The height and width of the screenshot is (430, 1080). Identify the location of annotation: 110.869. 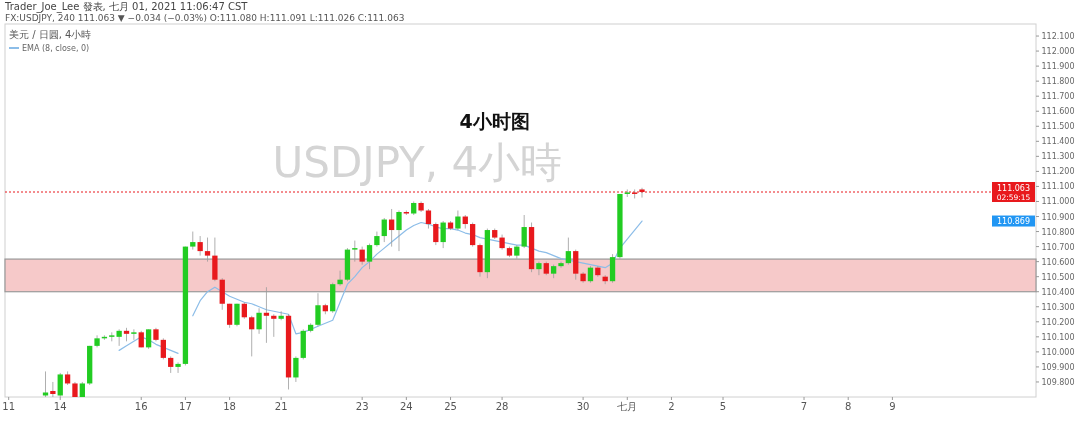
(1013, 222).